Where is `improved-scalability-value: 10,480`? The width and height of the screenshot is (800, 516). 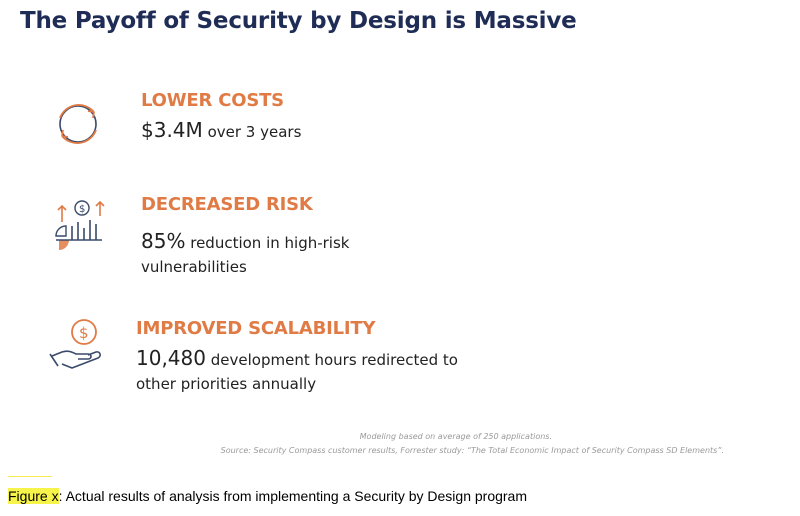 improved-scalability-value: 10,480 is located at coordinates (171, 358).